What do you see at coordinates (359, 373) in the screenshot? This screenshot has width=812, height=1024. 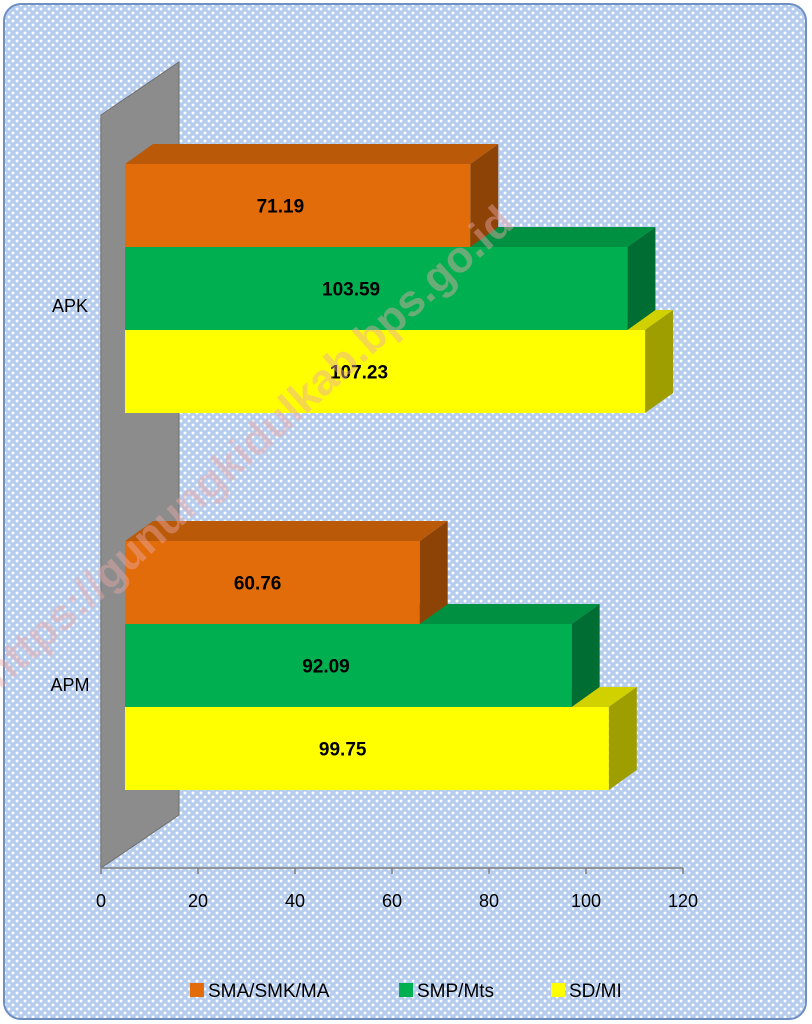 I see `data-label-apk-2: 107.23` at bounding box center [359, 373].